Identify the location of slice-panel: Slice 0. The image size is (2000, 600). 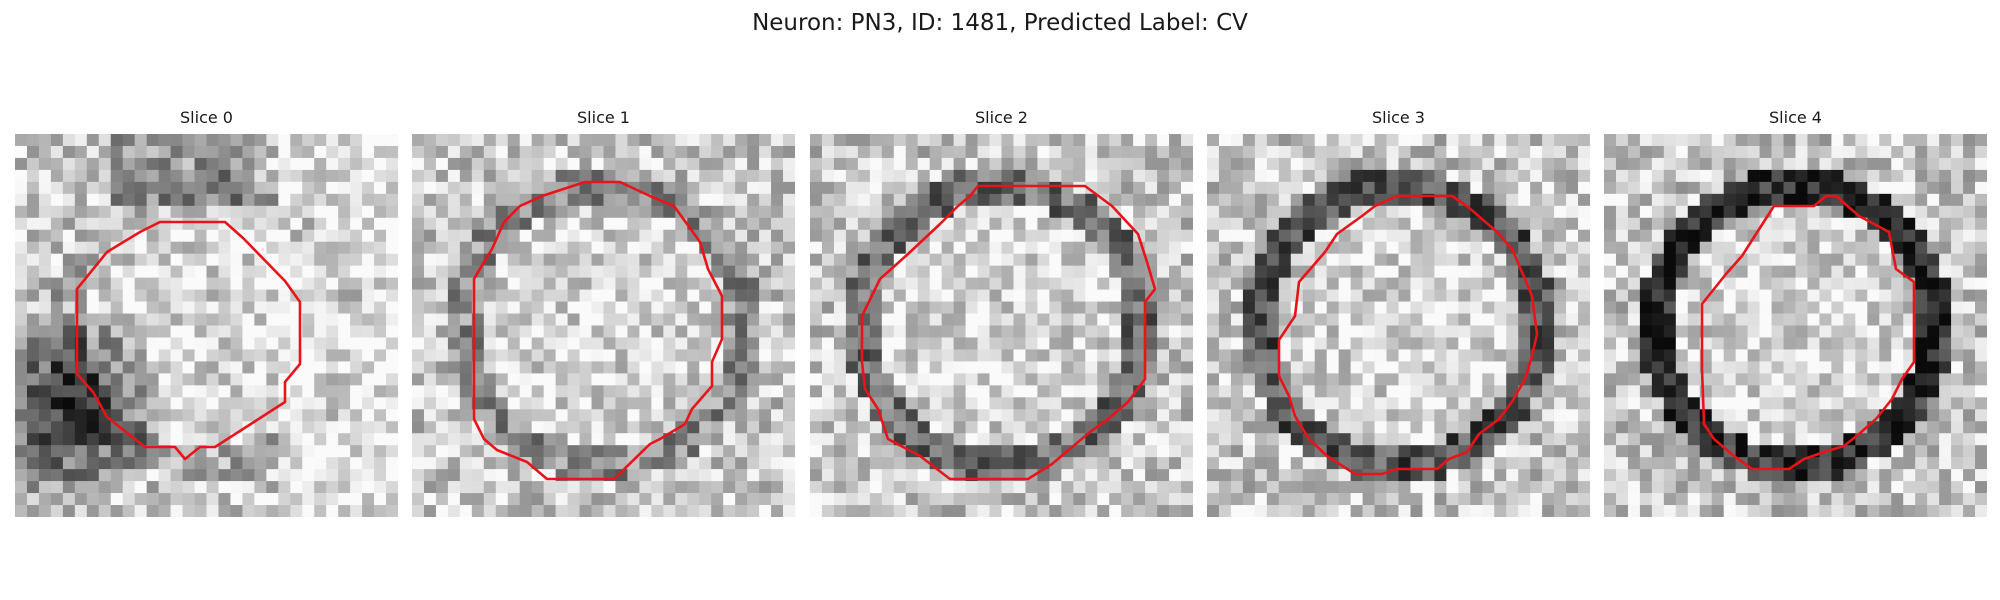
(206, 312).